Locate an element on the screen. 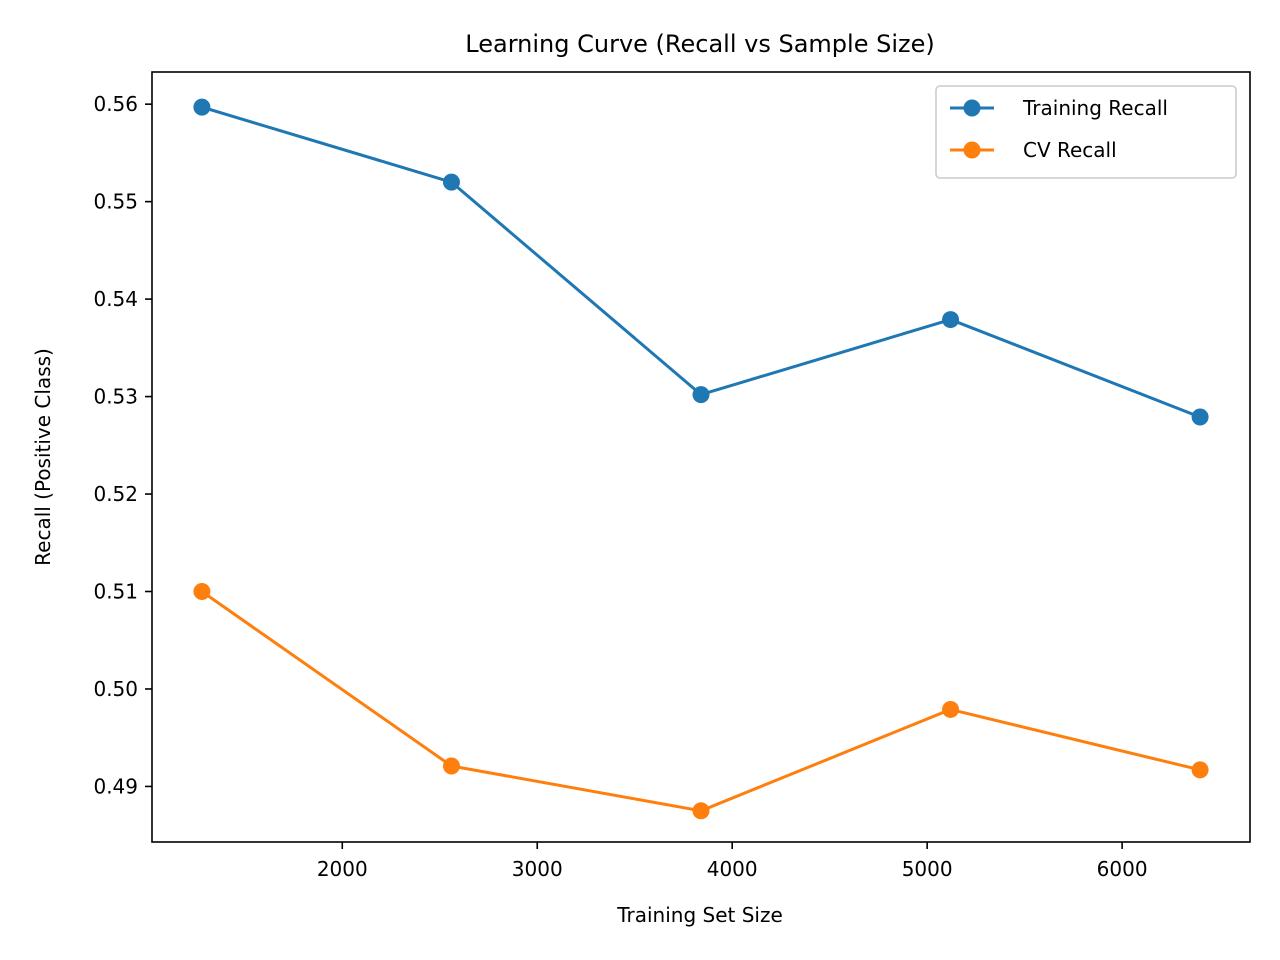 The width and height of the screenshot is (1280, 960). x-tick-label-1: 3000 is located at coordinates (537, 869).